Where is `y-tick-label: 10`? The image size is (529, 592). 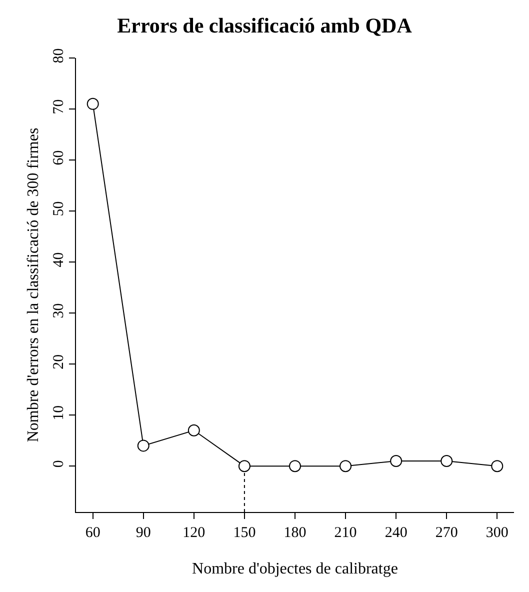
y-tick-label: 10 is located at coordinates (59, 412).